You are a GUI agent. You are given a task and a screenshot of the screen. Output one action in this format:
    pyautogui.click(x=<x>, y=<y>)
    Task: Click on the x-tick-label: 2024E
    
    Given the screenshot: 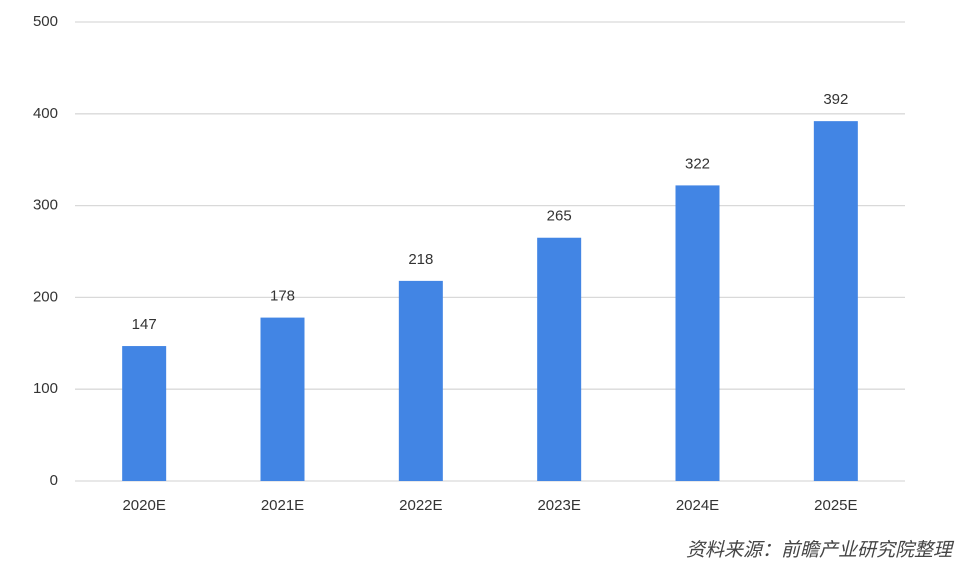 What is the action you would take?
    pyautogui.click(x=697, y=505)
    